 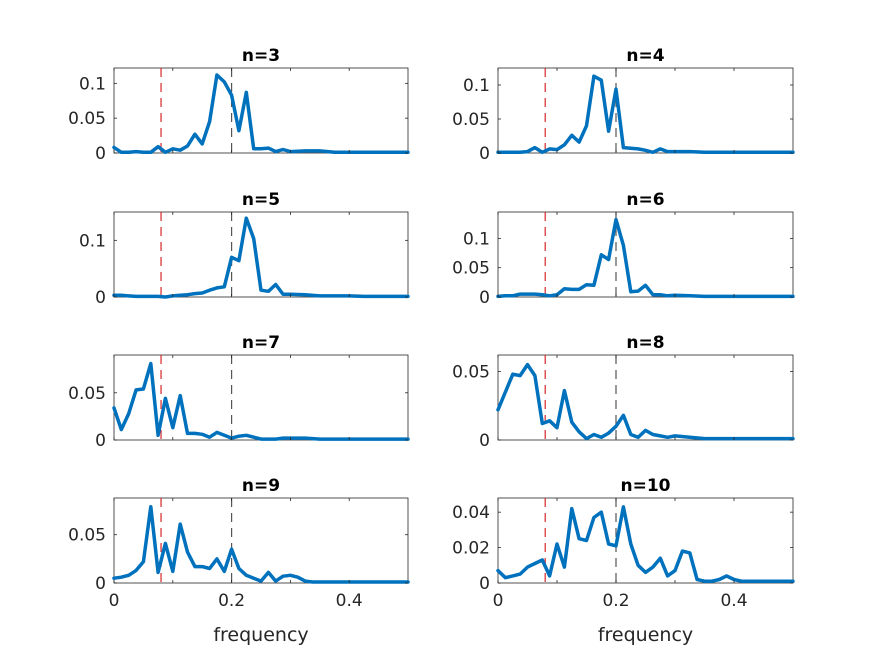 What do you see at coordinates (261, 200) in the screenshot?
I see `panel-title: n=5` at bounding box center [261, 200].